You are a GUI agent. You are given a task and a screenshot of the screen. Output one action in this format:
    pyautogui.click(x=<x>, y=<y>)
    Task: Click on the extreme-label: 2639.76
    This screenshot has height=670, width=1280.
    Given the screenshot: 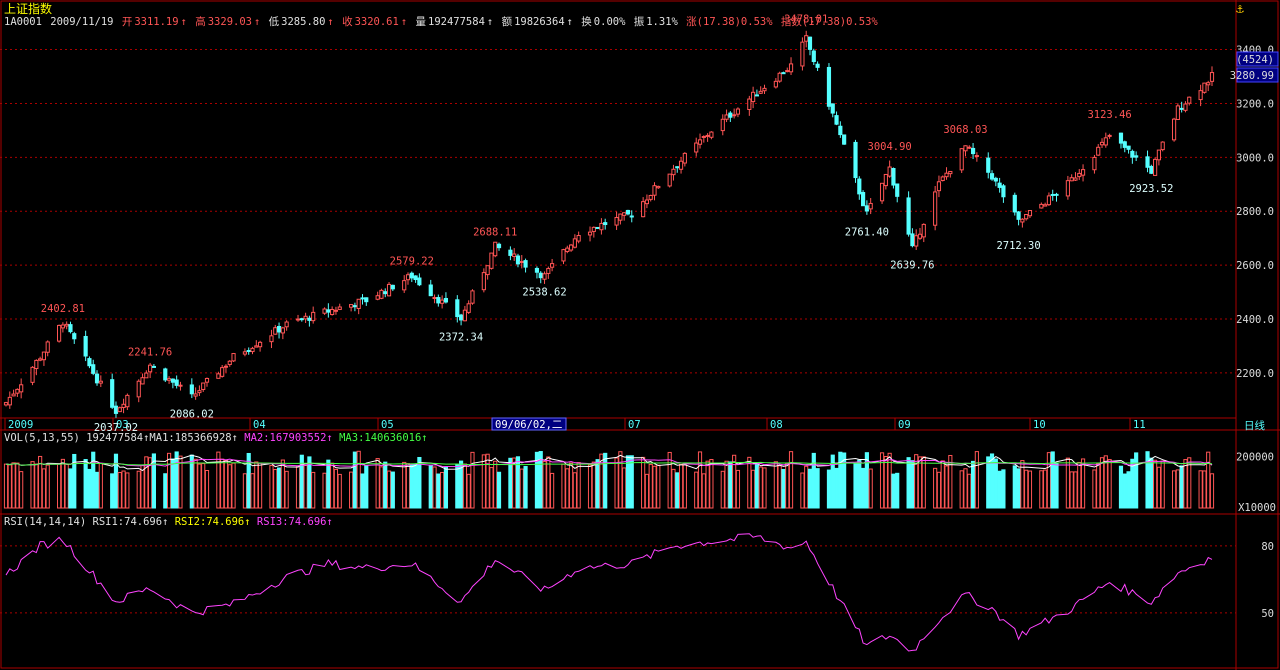 What is the action you would take?
    pyautogui.click(x=912, y=265)
    